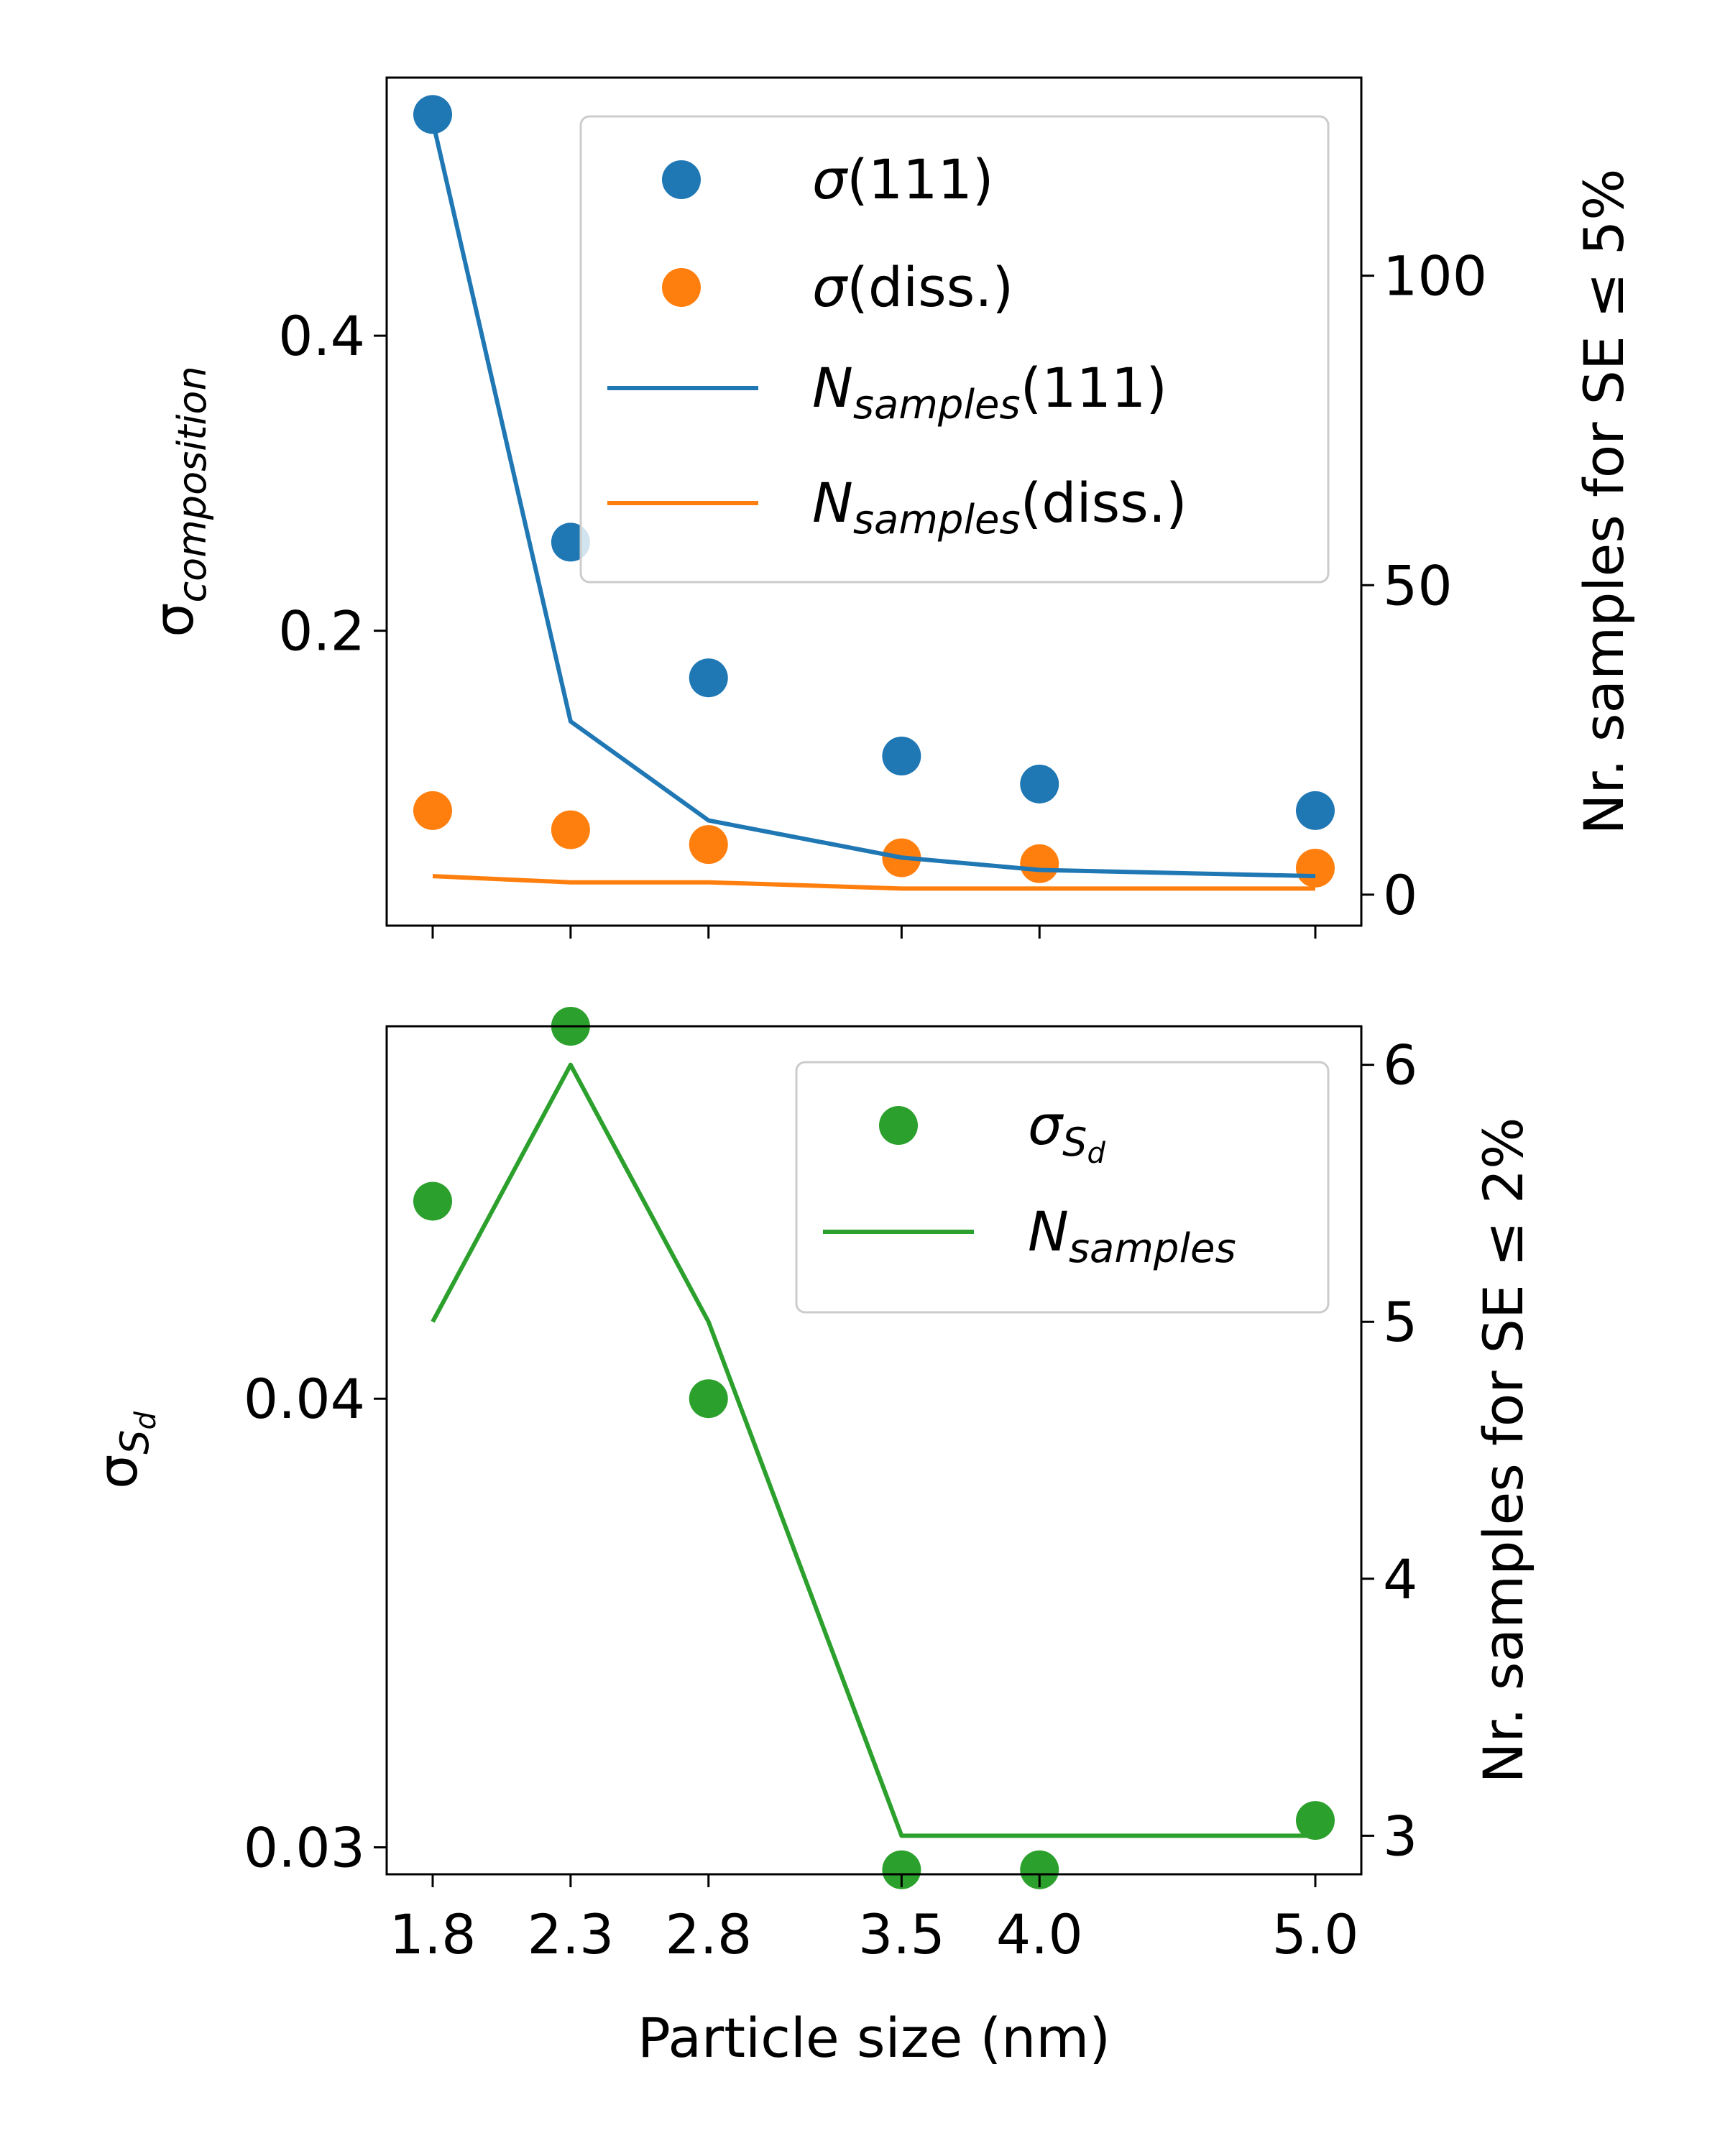  Describe the element at coordinates (145, 1420) in the screenshot. I see `bottom-left-axis-label-subsub: d` at that location.